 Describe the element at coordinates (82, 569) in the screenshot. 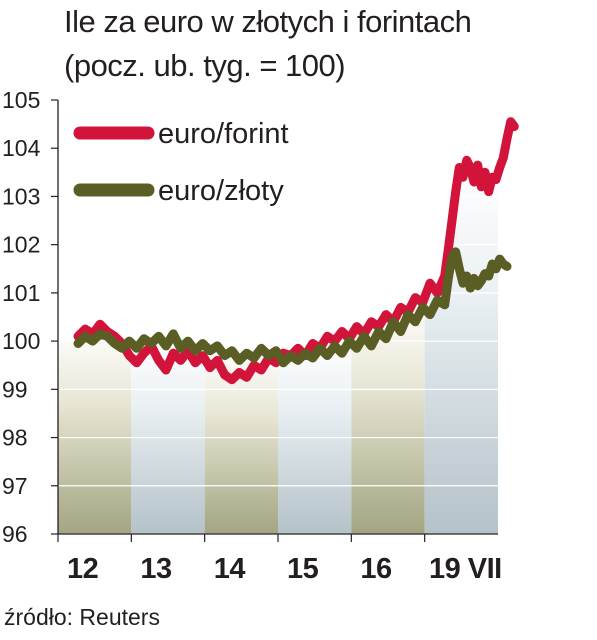

I see `x-tick-label: 12` at that location.